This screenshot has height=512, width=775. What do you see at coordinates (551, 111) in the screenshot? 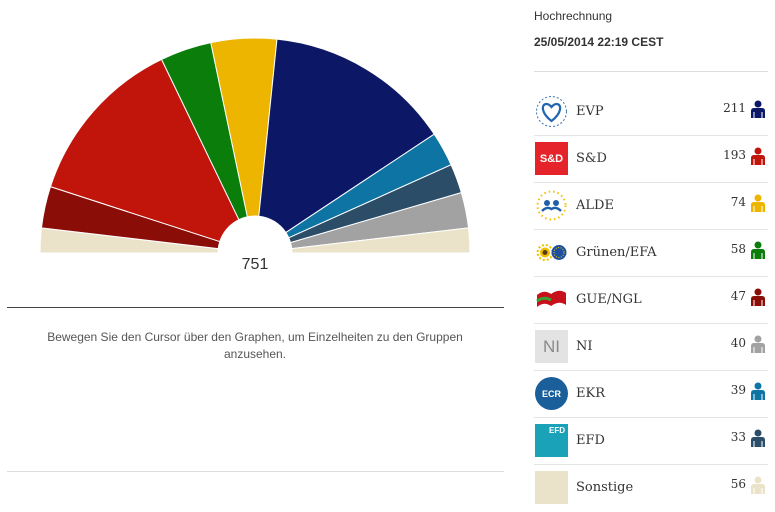
I see `evp-logo-icon` at bounding box center [551, 111].